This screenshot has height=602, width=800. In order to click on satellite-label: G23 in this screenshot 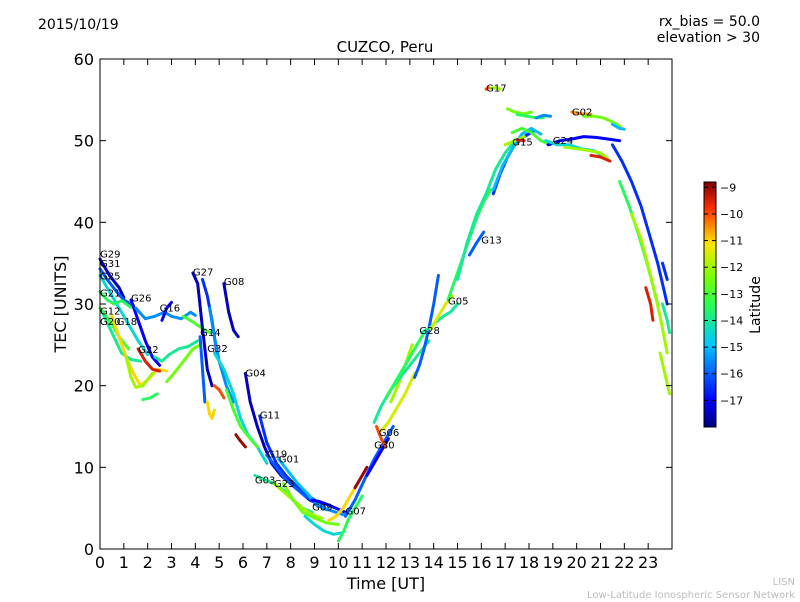, I will do `click(284, 484)`.